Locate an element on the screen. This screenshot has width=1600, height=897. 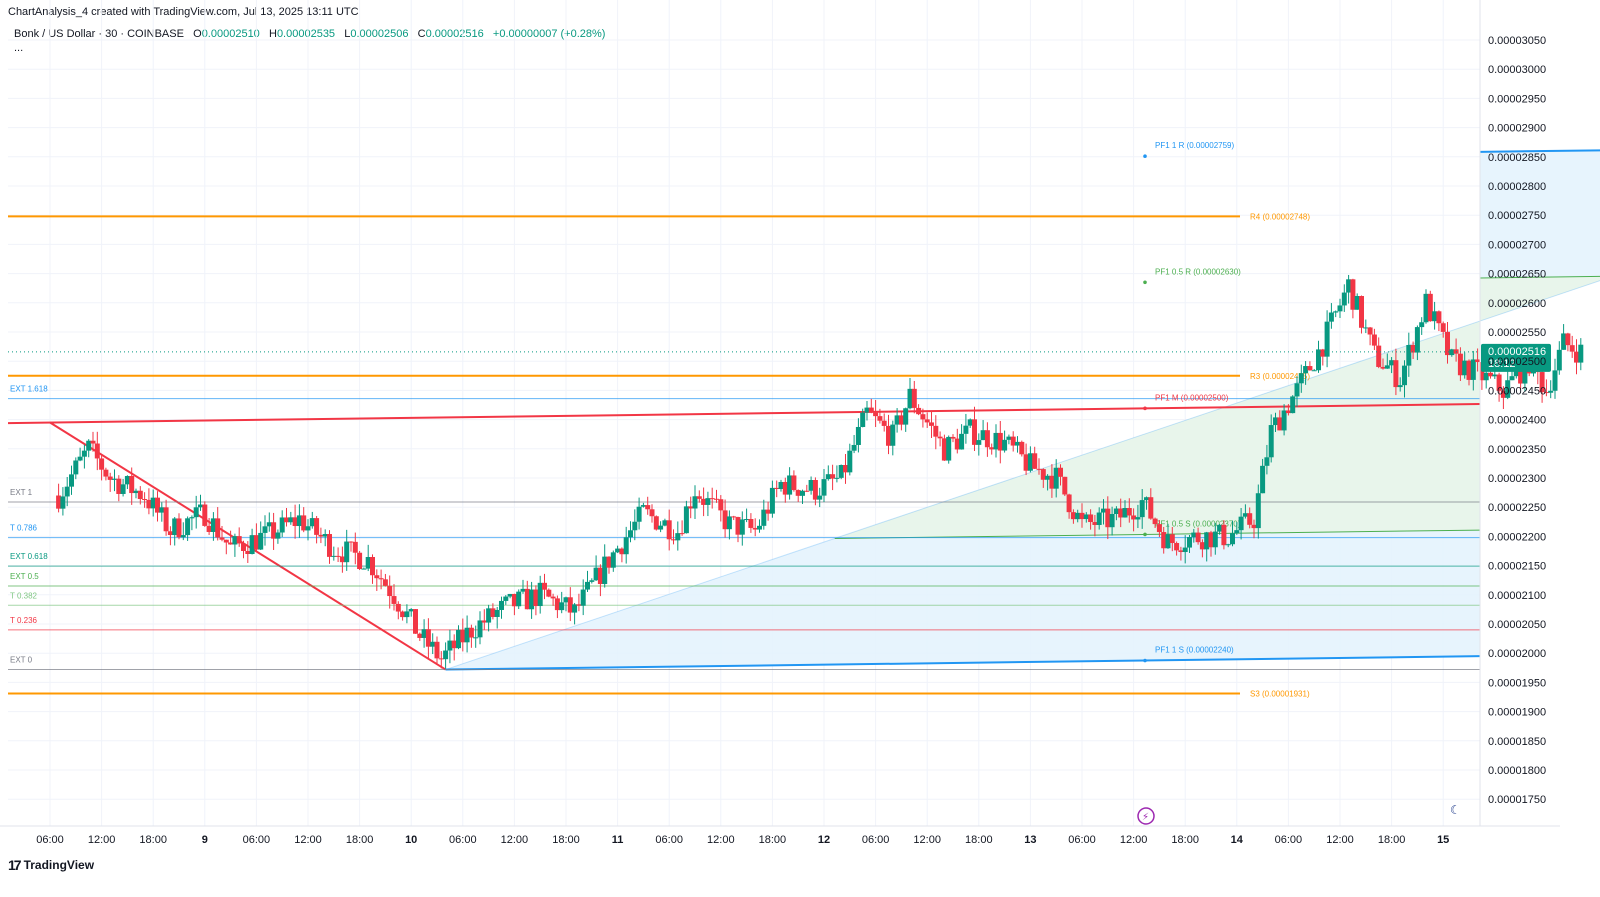
low-label: L is located at coordinates (347, 34).